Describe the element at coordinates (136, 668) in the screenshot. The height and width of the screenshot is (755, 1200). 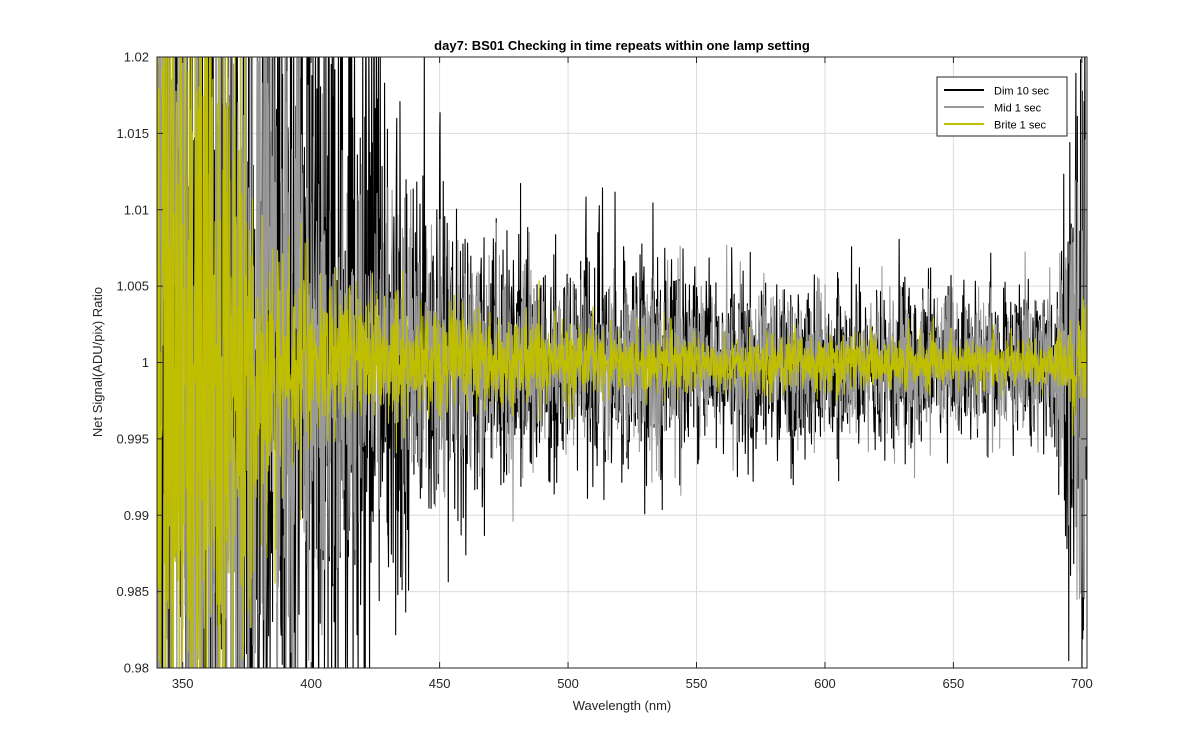
I see `y-tick-label: 0.98` at that location.